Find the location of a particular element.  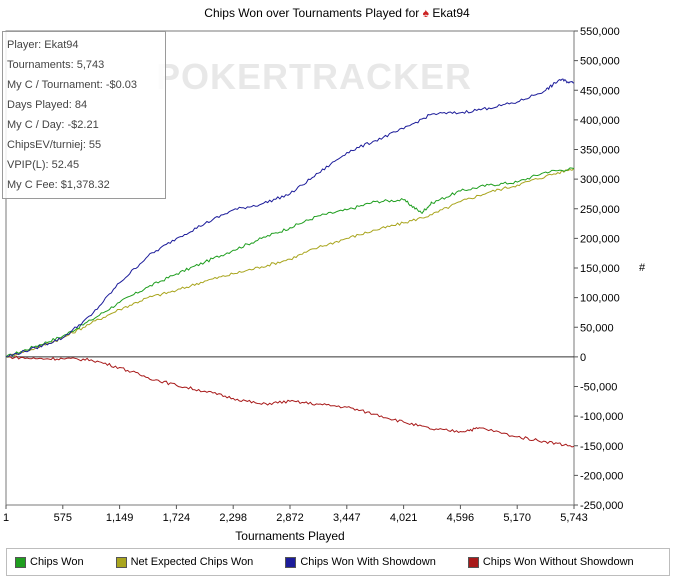

stat-chipsev: ChipsEV/turniej: 55 is located at coordinates (54, 145).